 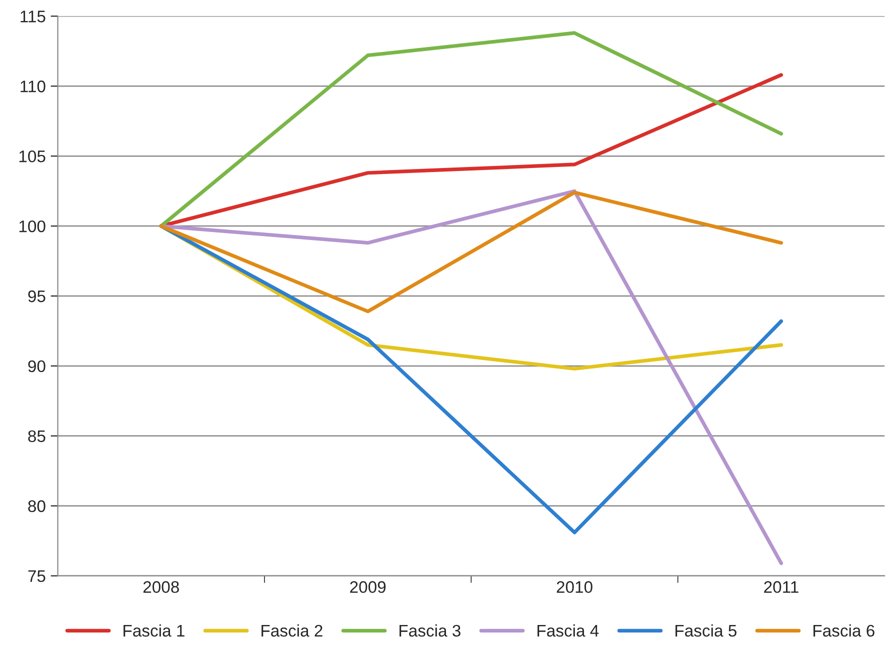 What do you see at coordinates (430, 630) in the screenshot?
I see `legend-label: Fascia 3` at bounding box center [430, 630].